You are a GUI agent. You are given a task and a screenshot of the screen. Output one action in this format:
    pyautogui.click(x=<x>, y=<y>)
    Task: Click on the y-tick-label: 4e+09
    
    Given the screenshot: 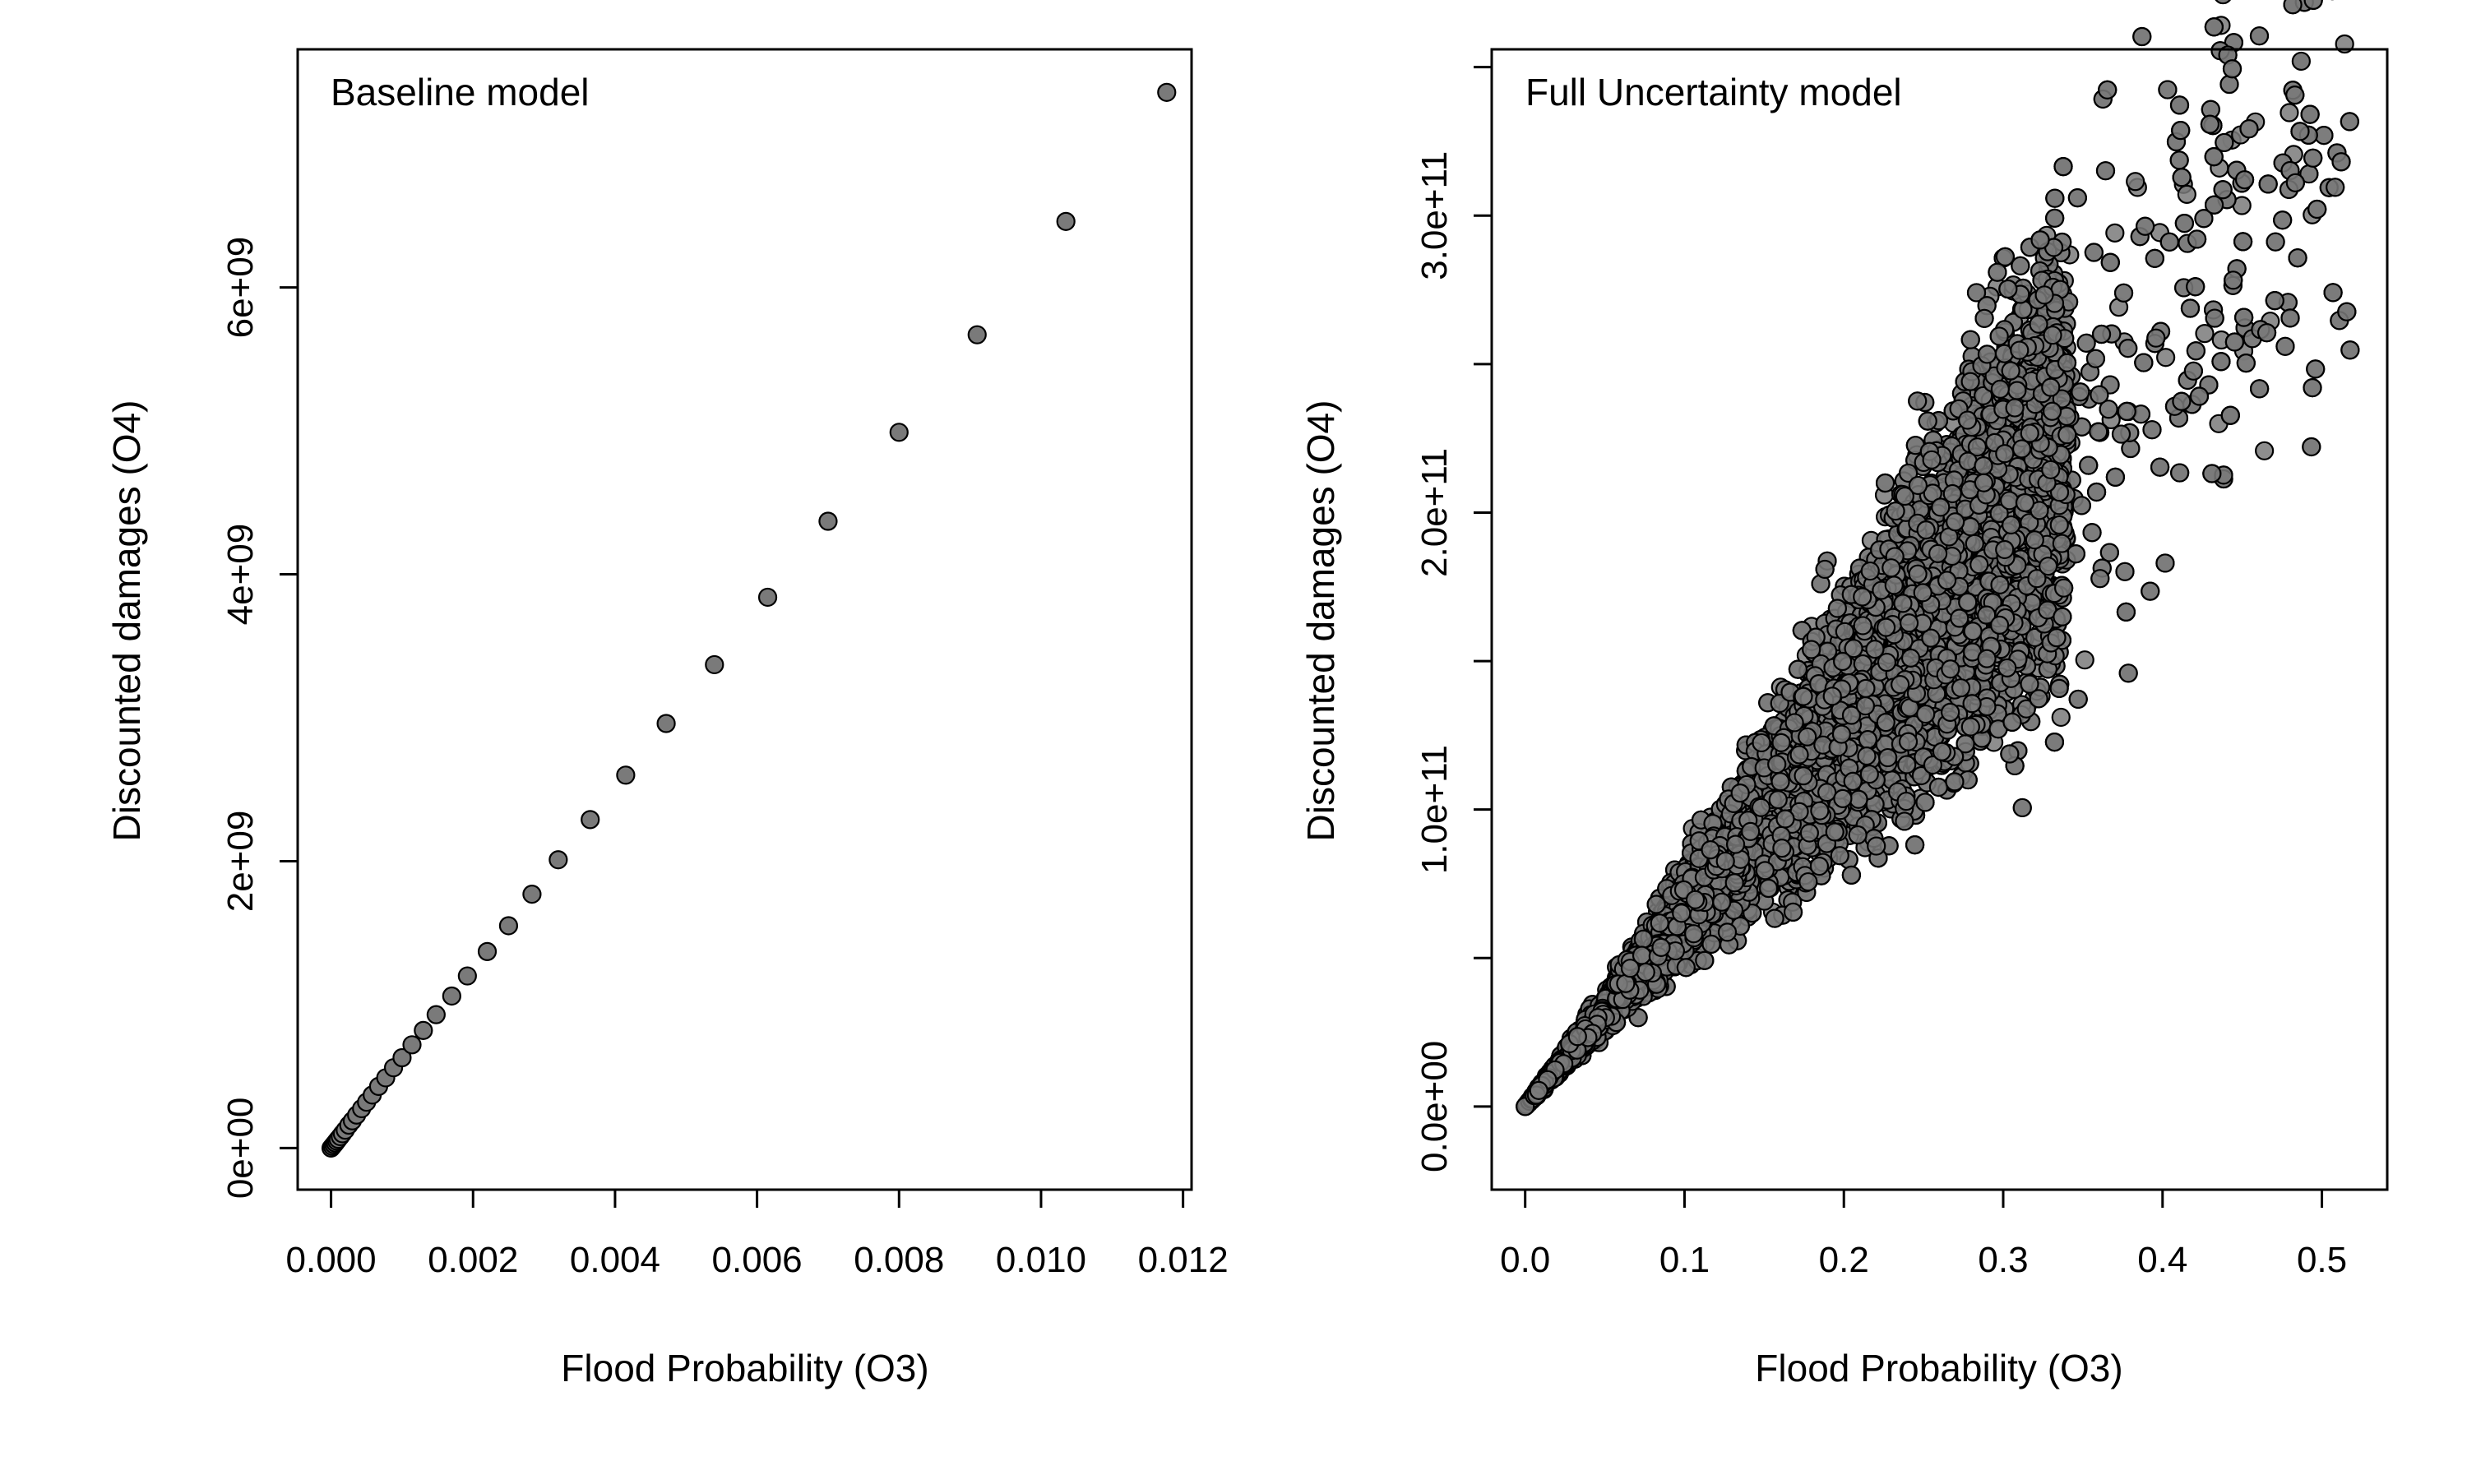 What is the action you would take?
    pyautogui.click(x=241, y=575)
    